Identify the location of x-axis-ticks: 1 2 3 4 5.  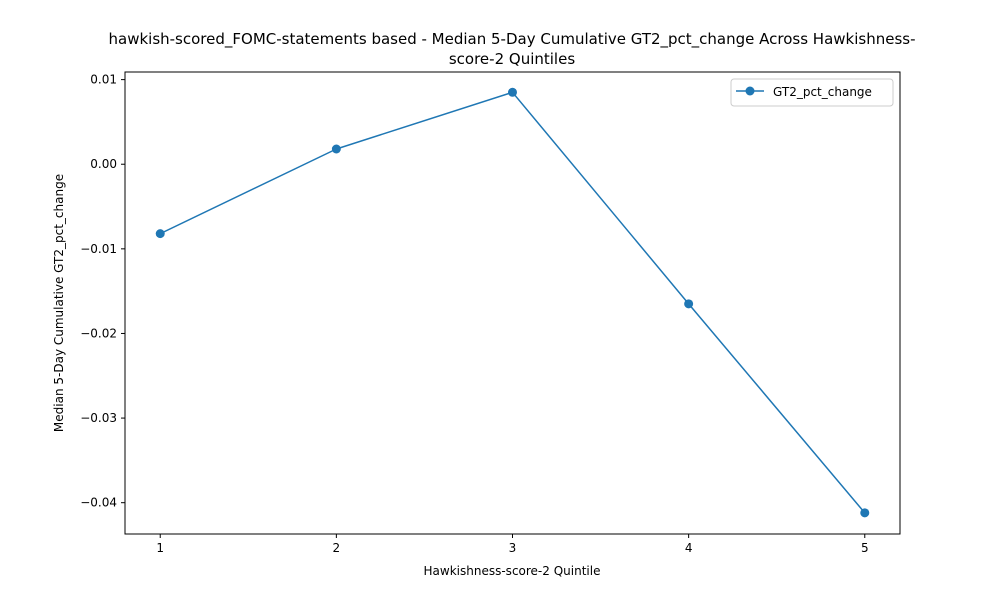
(512, 544).